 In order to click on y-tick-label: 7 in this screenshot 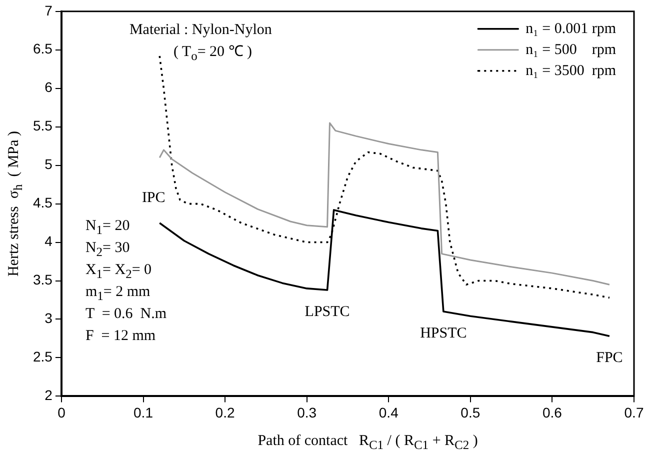, I will do `click(48, 10)`.